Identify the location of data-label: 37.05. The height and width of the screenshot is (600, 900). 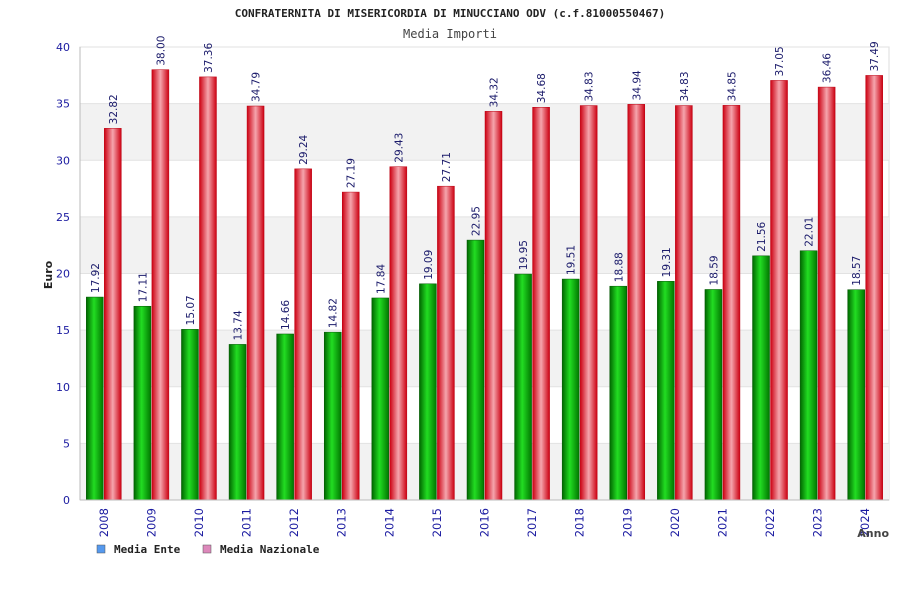
(780, 61).